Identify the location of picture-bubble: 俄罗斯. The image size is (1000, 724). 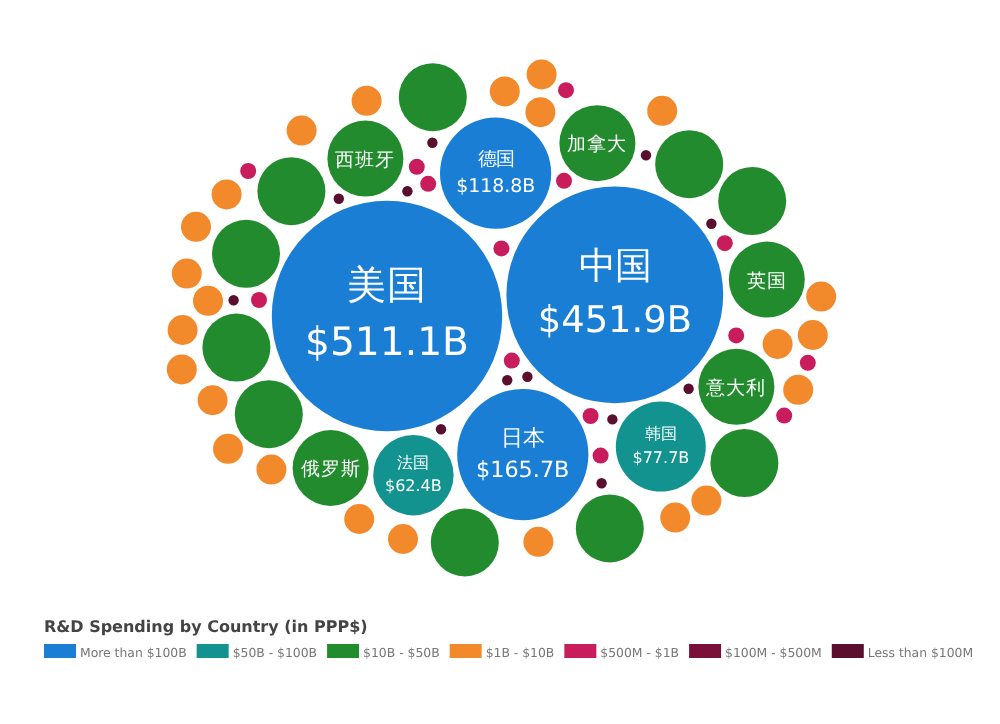
(330, 468).